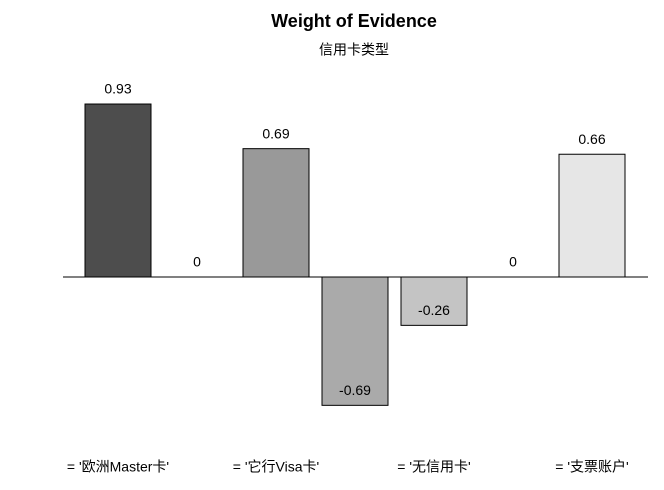  I want to click on x-tick-label: = '无信用卡', so click(433, 467).